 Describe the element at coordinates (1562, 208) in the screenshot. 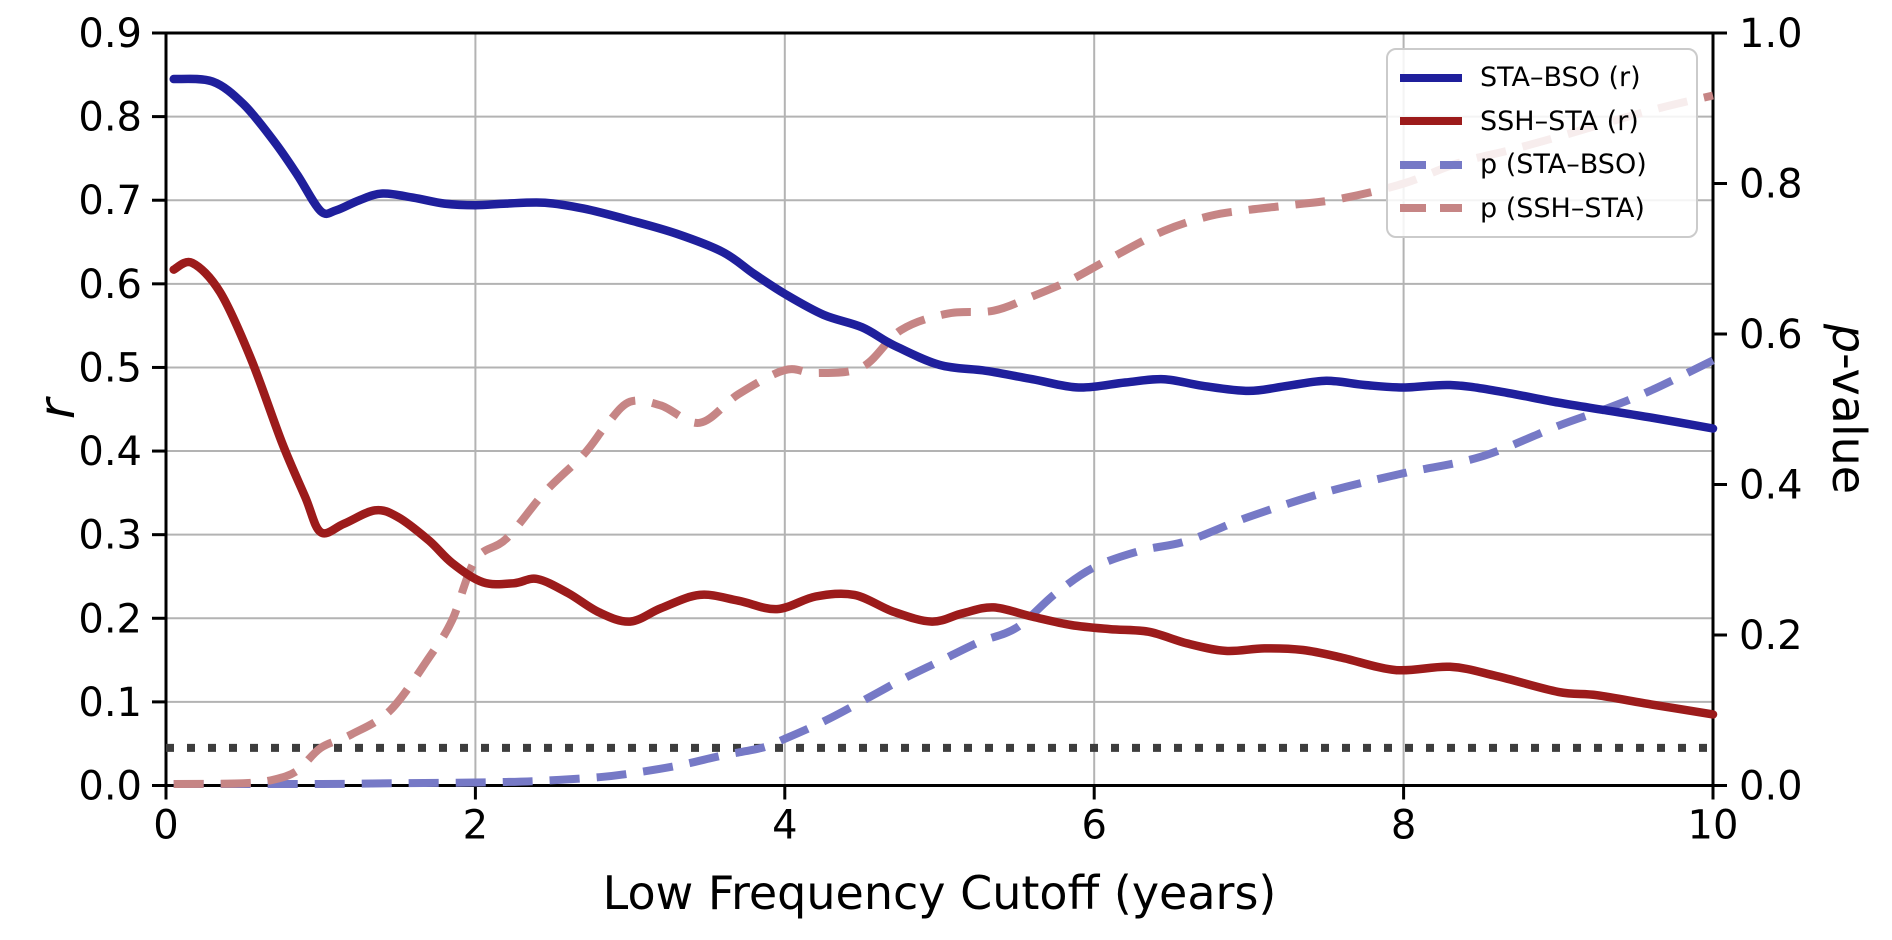

I see `legend-label: p (SSH–STA)` at that location.